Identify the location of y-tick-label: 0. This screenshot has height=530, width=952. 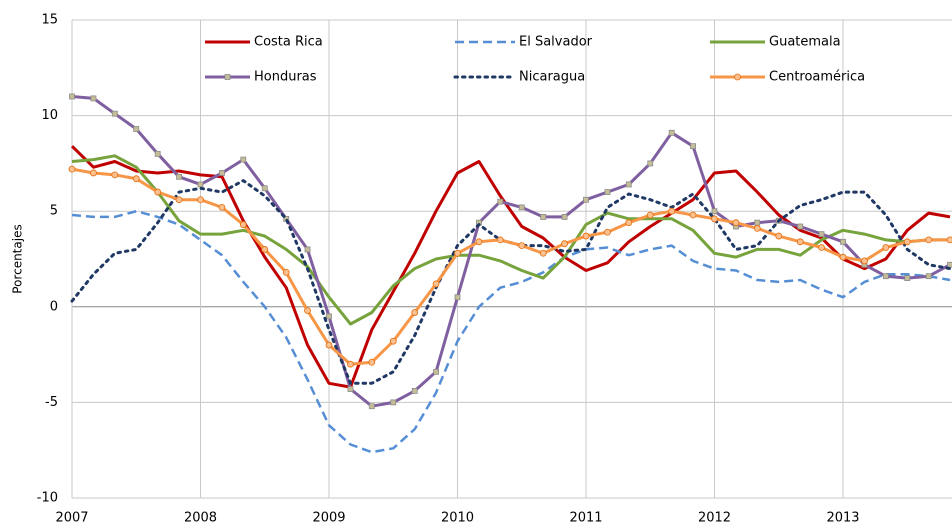
(54, 306).